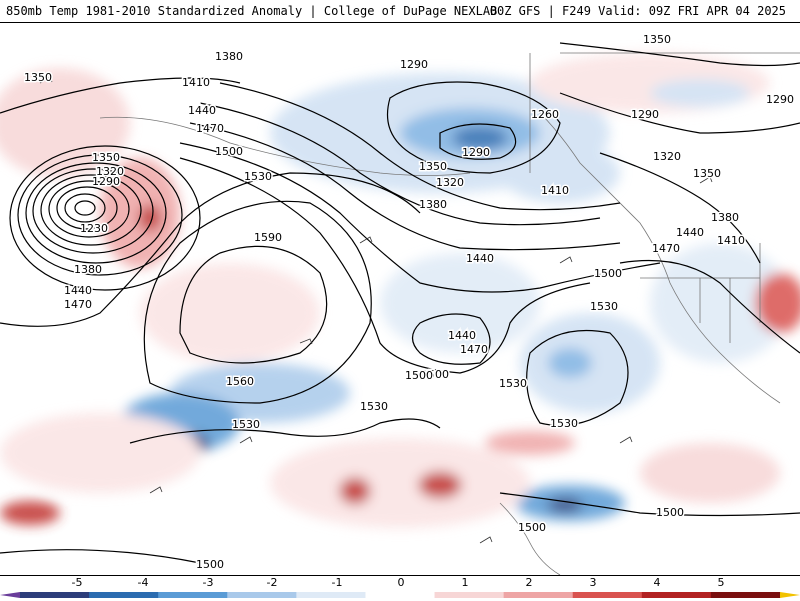 Image resolution: width=800 pixels, height=601 pixels. Describe the element at coordinates (790, 595) in the screenshot. I see `colorbar-arrow-high` at that location.